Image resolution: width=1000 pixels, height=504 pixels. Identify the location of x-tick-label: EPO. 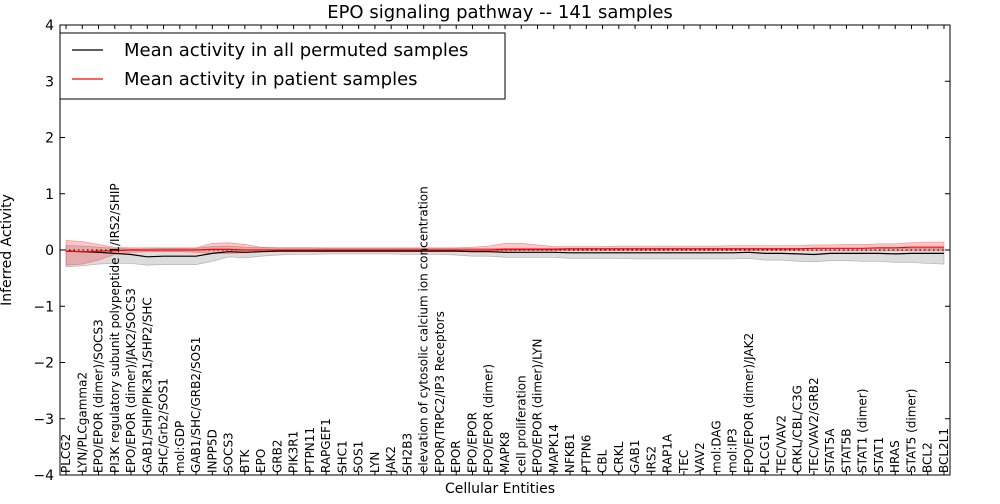
(261, 461).